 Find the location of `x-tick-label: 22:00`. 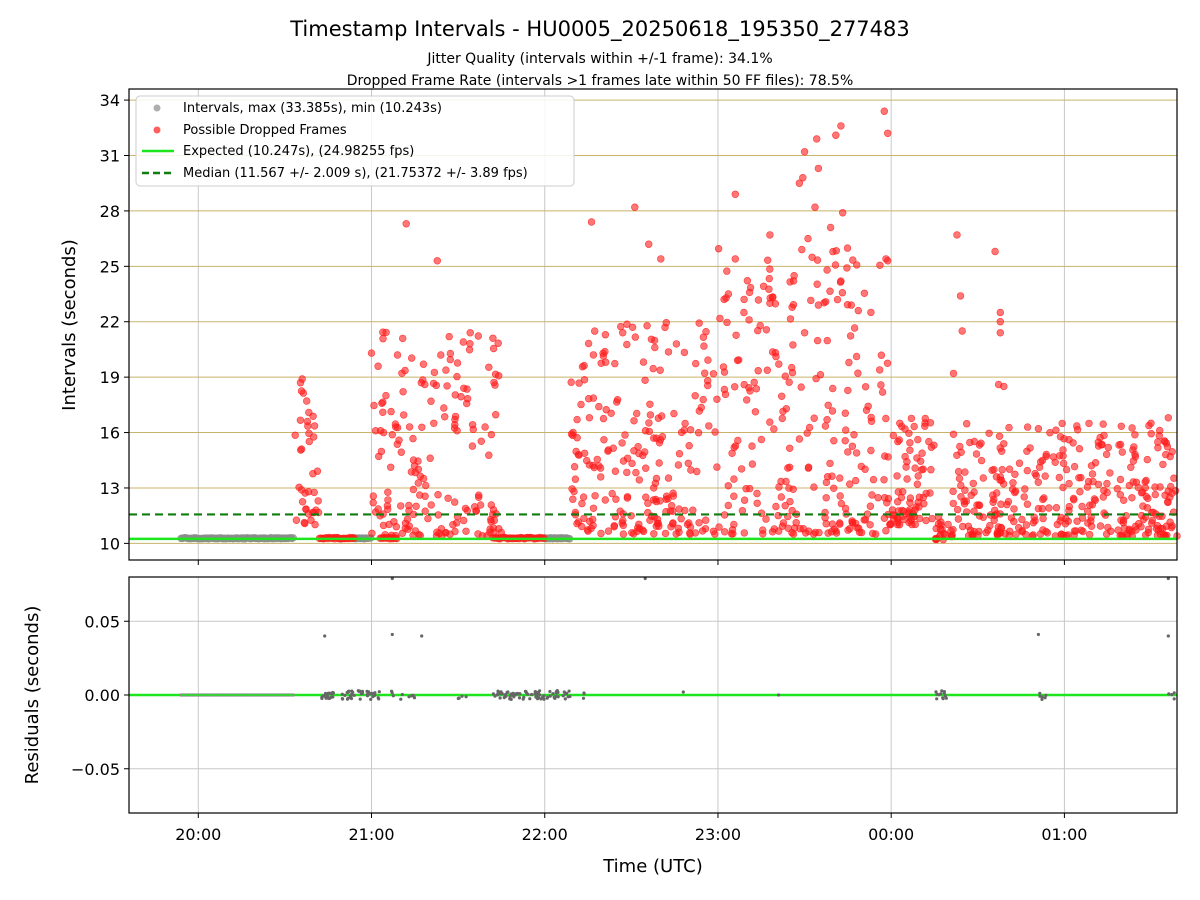

x-tick-label: 22:00 is located at coordinates (545, 834).